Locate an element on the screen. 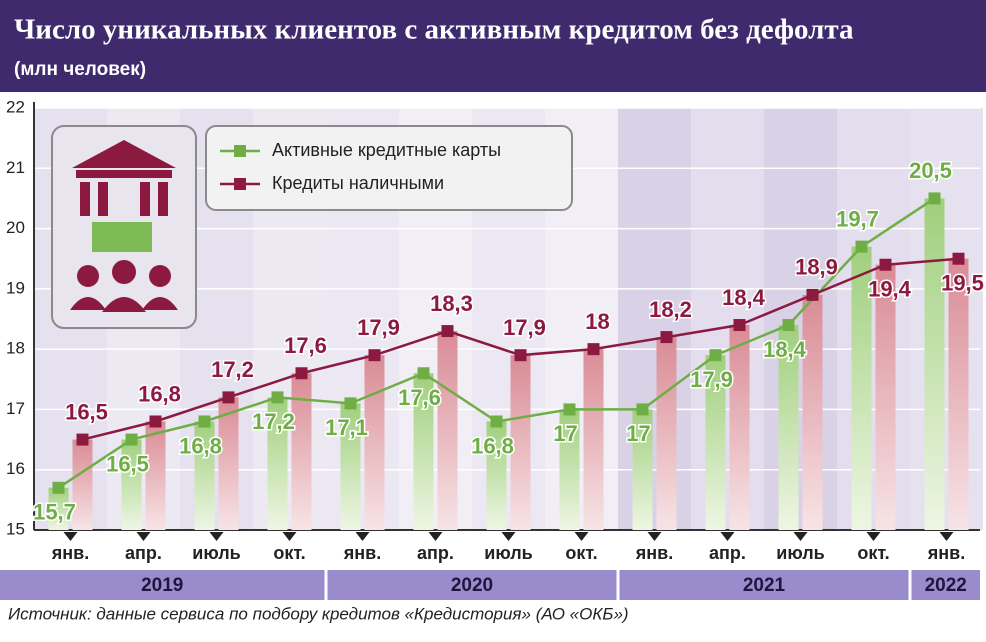  year-label: 2021 is located at coordinates (764, 585).